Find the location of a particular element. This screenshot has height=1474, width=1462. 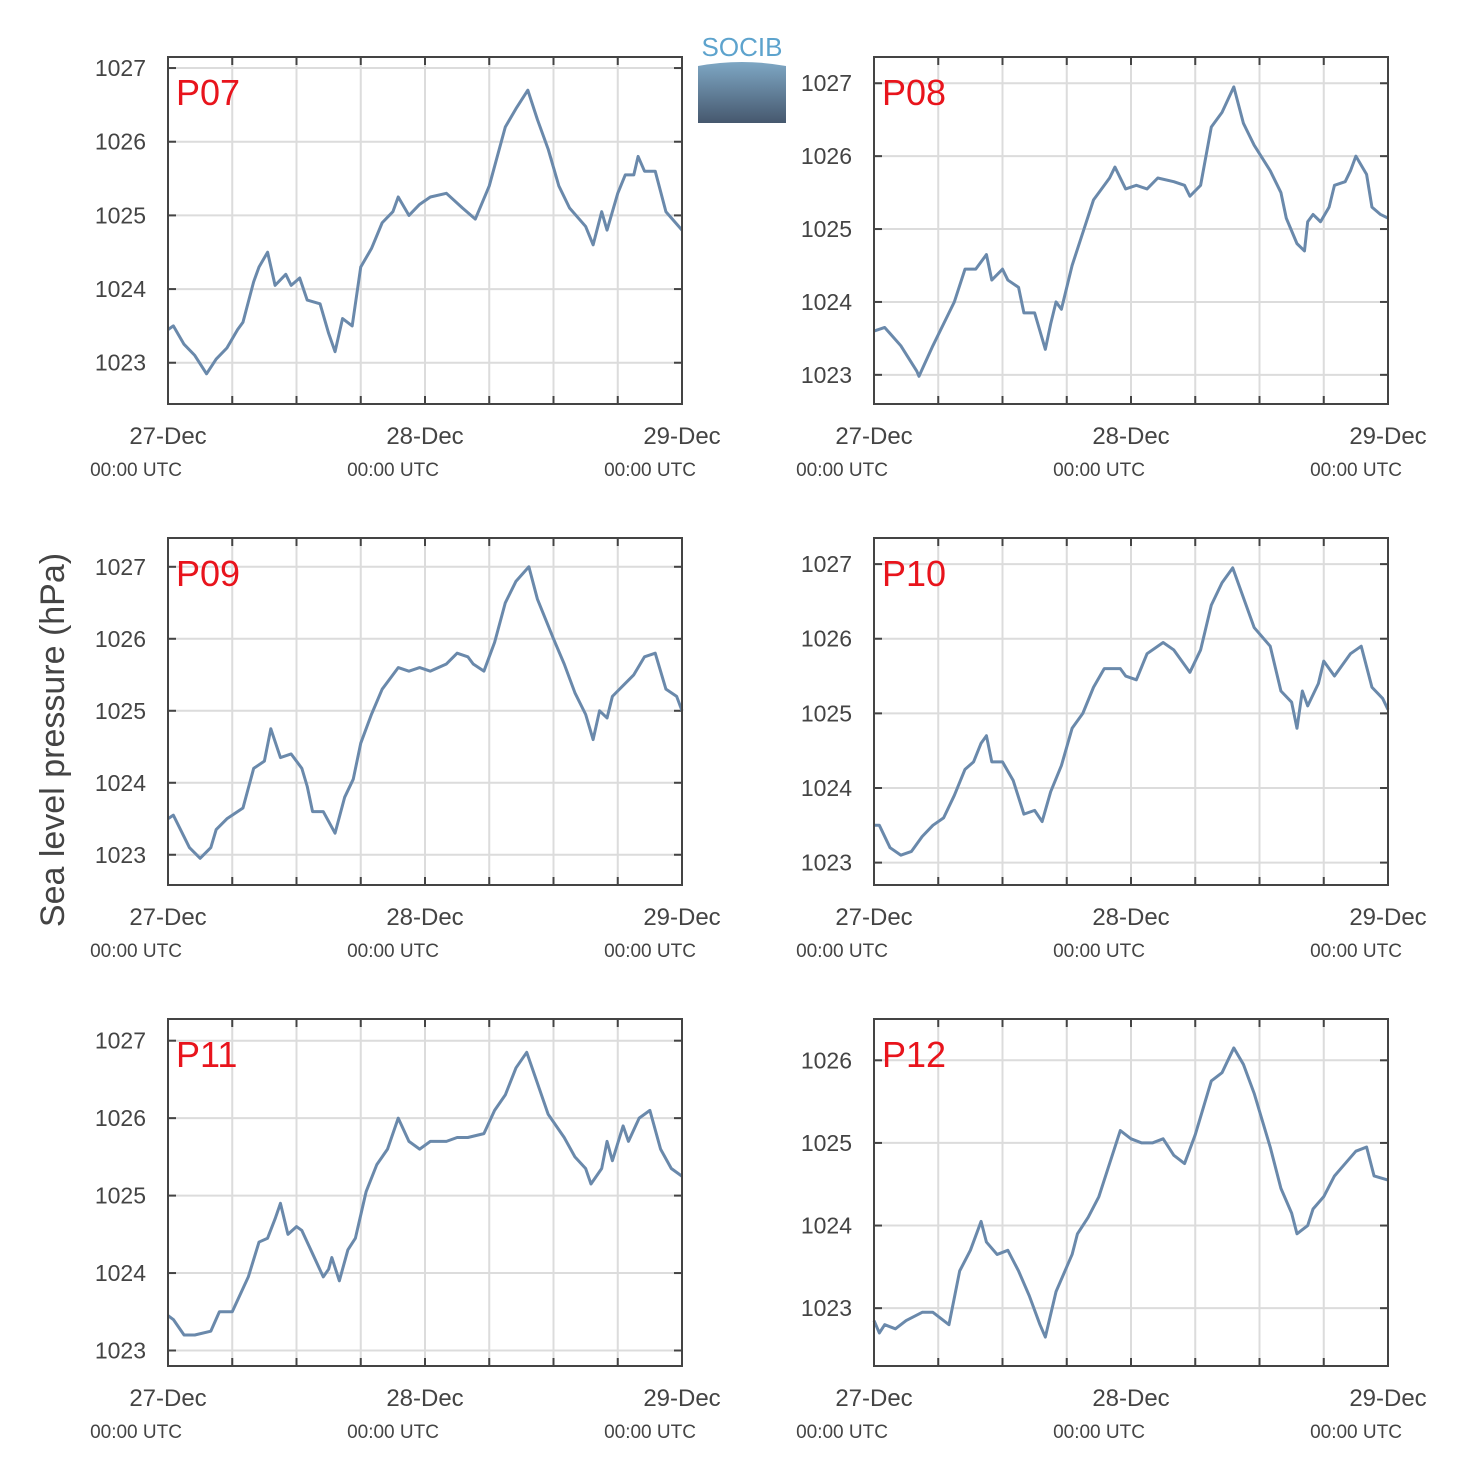

logo: SOCIB is located at coordinates (742, 77).